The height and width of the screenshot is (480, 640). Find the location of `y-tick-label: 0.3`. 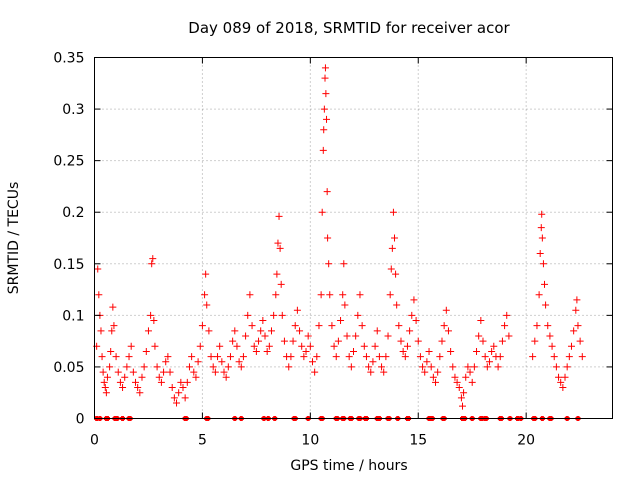

y-tick-label: 0.3 is located at coordinates (73, 110).